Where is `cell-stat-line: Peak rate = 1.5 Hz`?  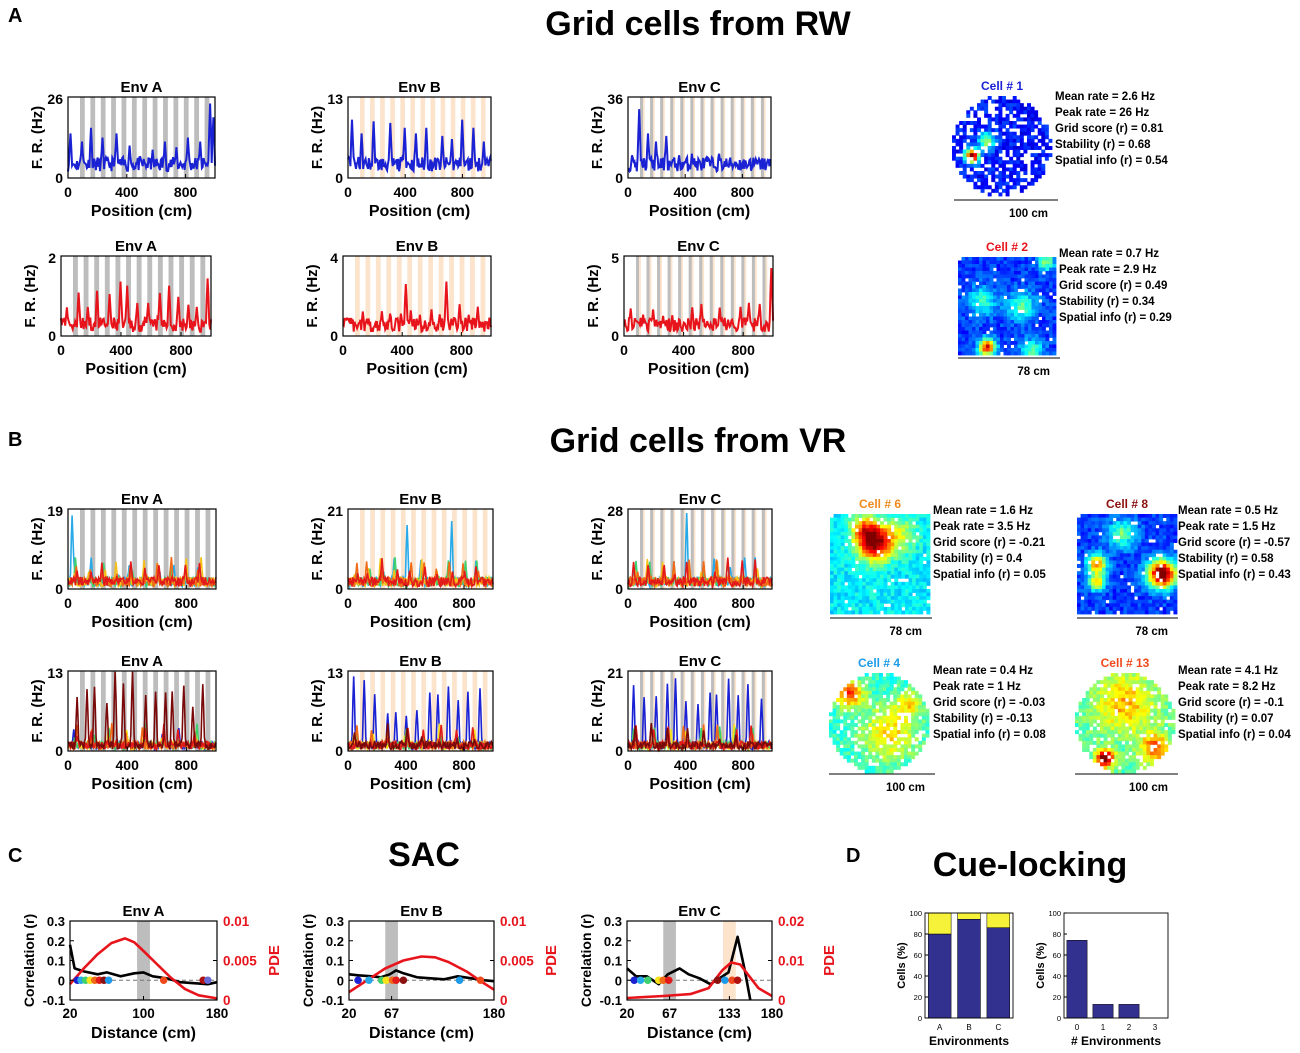 cell-stat-line: Peak rate = 1.5 Hz is located at coordinates (1227, 527).